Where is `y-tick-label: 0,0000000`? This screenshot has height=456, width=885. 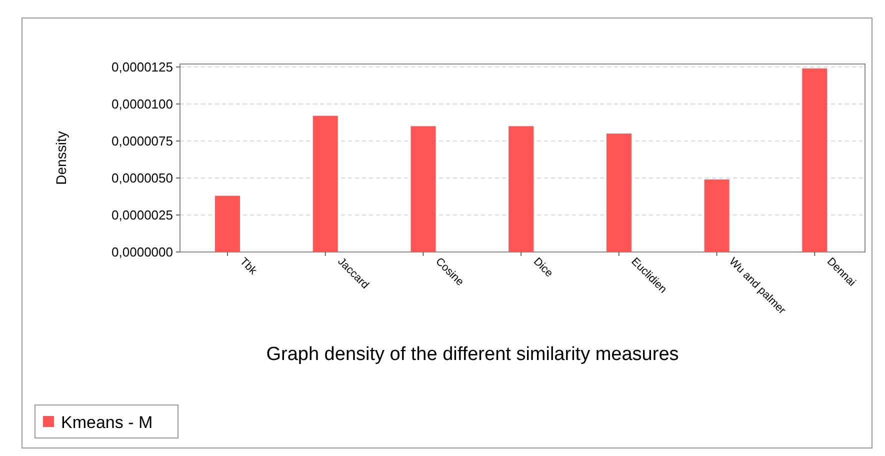
y-tick-label: 0,0000000 is located at coordinates (142, 252).